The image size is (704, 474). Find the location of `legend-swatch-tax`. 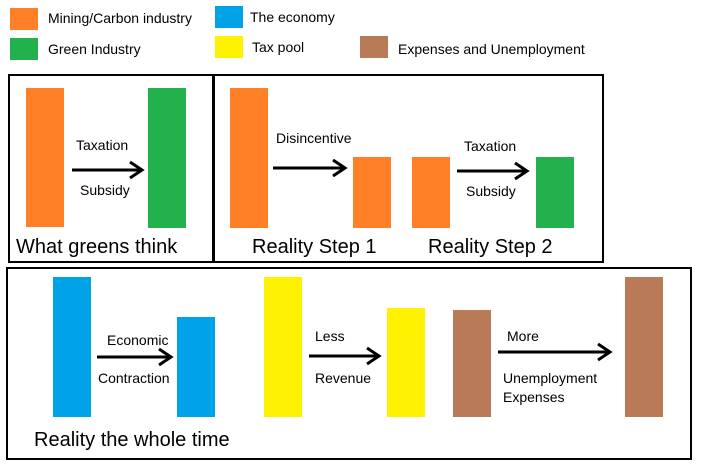

legend-swatch-tax is located at coordinates (229, 47).